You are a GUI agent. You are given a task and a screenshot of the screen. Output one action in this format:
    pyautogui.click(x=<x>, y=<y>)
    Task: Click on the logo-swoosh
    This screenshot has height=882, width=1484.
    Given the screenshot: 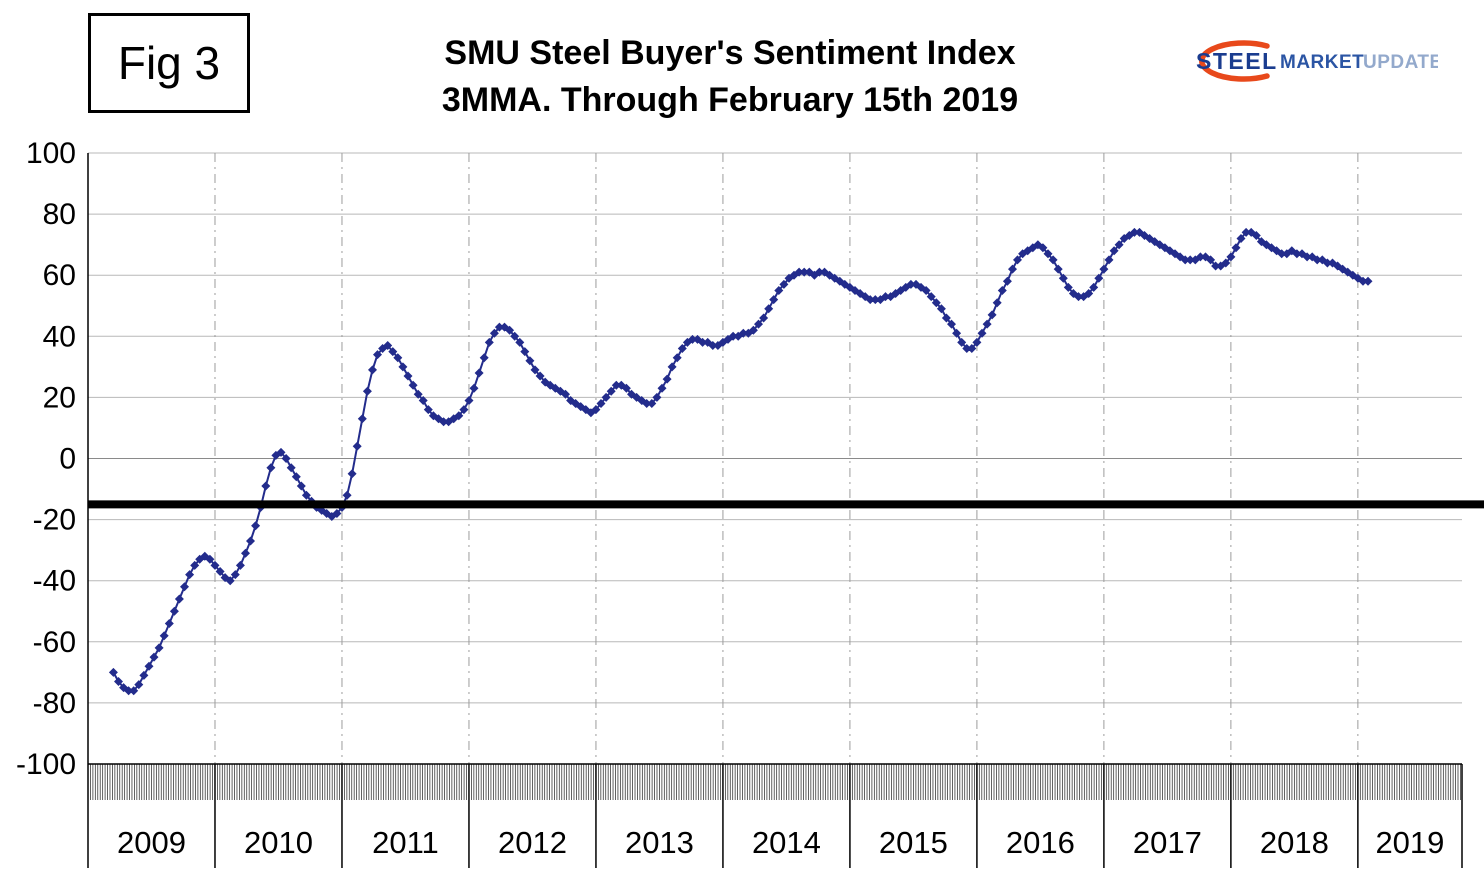 What is the action you would take?
    pyautogui.click(x=1234, y=61)
    